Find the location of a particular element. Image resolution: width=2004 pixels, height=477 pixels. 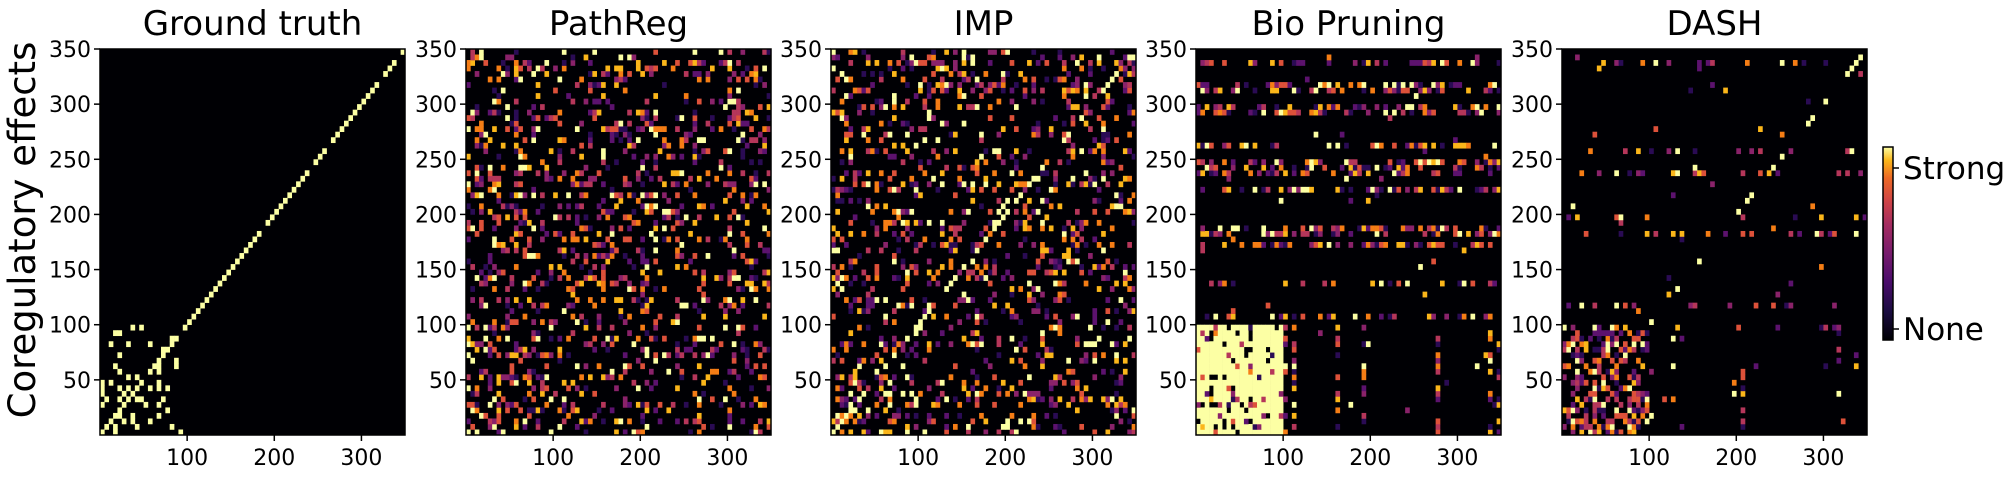

y-tick-label: 250 is located at coordinates (1532, 160).